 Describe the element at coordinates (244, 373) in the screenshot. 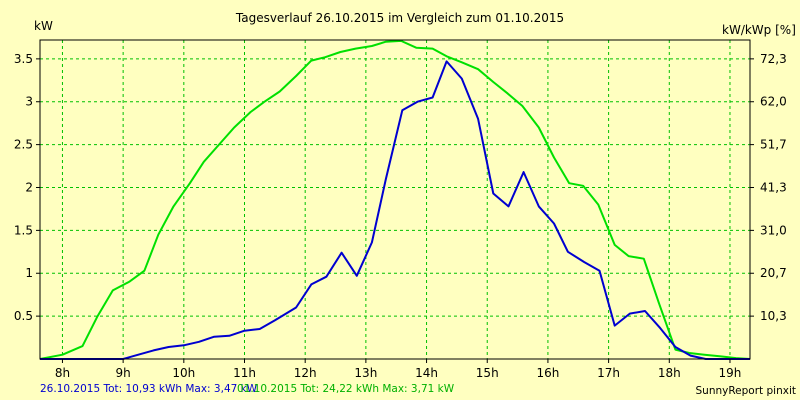

I see `x-tick-label: 11h` at that location.